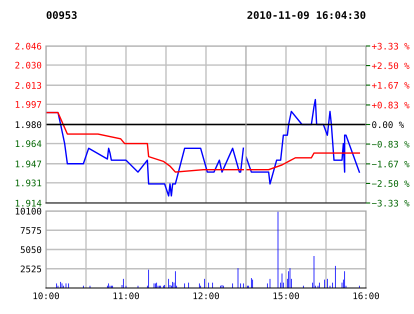 The width and height of the screenshot is (414, 314). Describe the element at coordinates (391, 144) in the screenshot. I see `text: −0.83 %` at that location.